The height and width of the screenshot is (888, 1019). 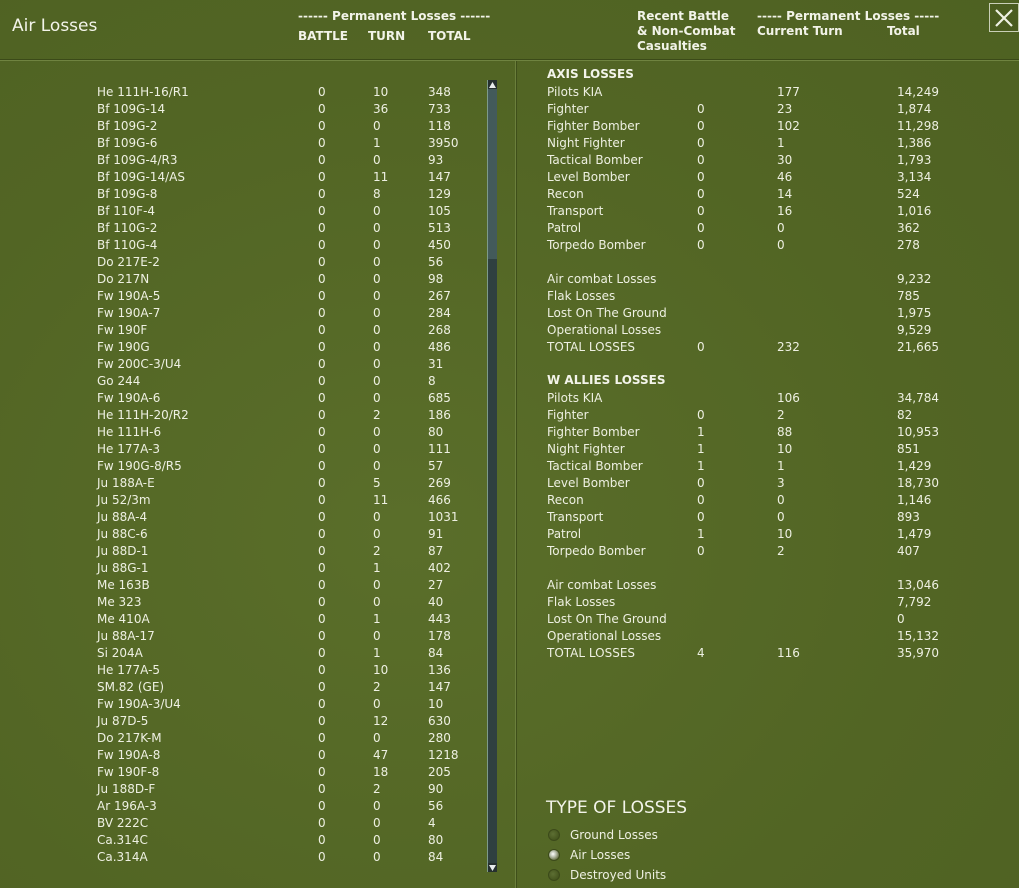 What do you see at coordinates (554, 855) in the screenshot?
I see `radio-selected-icon` at bounding box center [554, 855].